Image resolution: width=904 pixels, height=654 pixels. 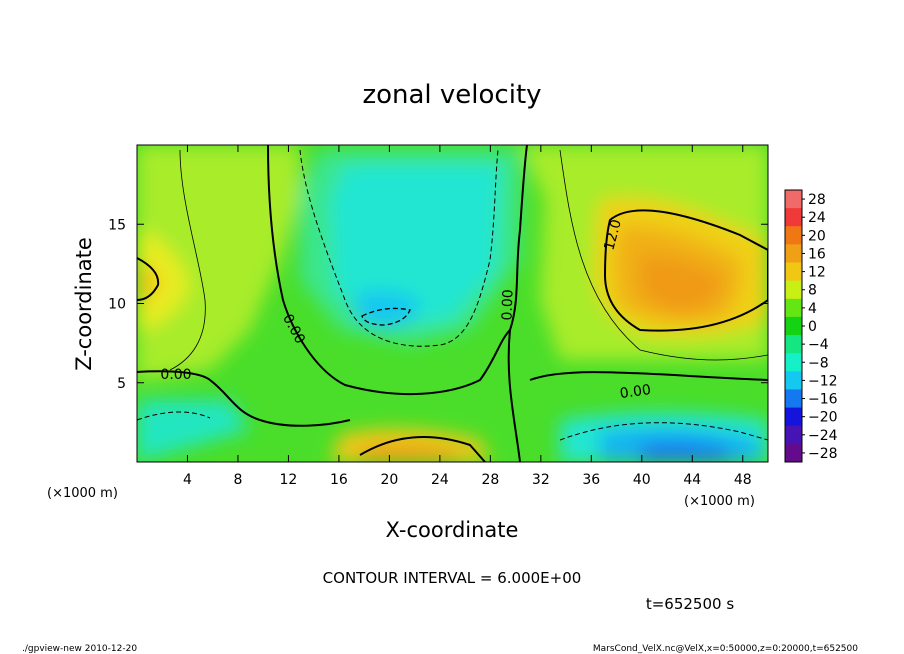 I want to click on colorbar-label: −8, so click(x=818, y=363).